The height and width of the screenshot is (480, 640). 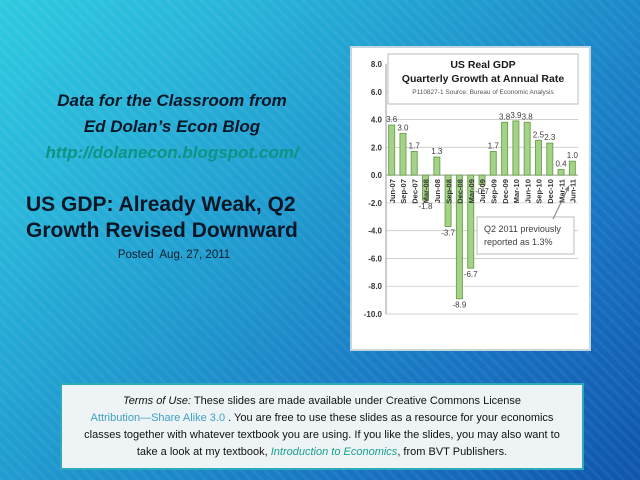 I want to click on svg-text: Mar-11, so click(x=561, y=191).